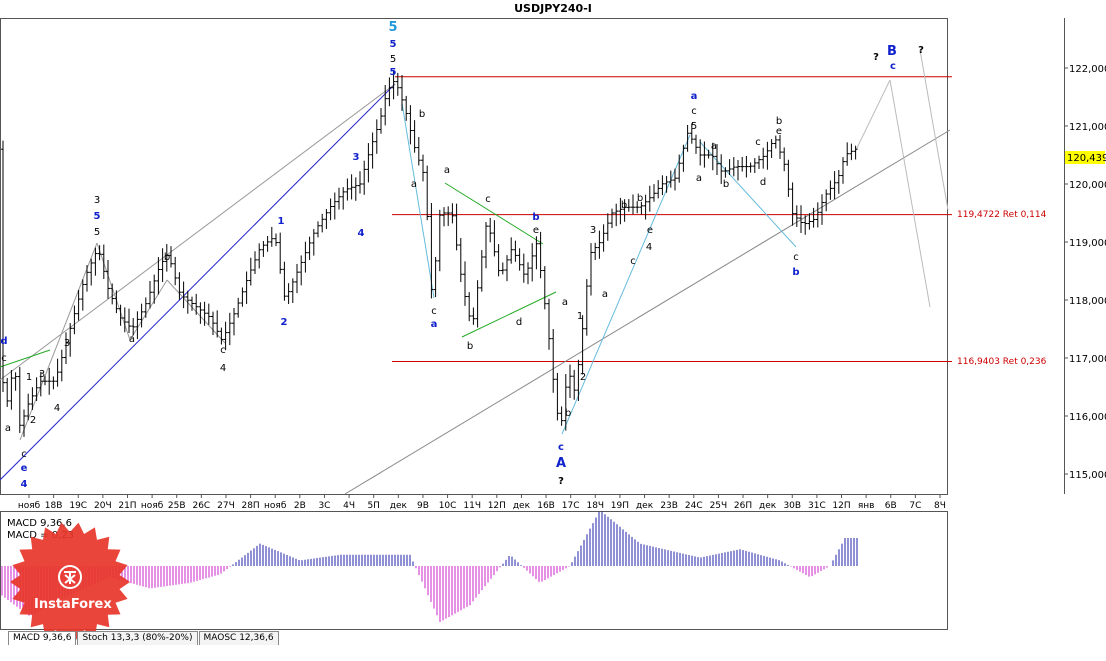  What do you see at coordinates (226, 506) in the screenshot?
I see `time-tick-label: 27Ч` at bounding box center [226, 506].